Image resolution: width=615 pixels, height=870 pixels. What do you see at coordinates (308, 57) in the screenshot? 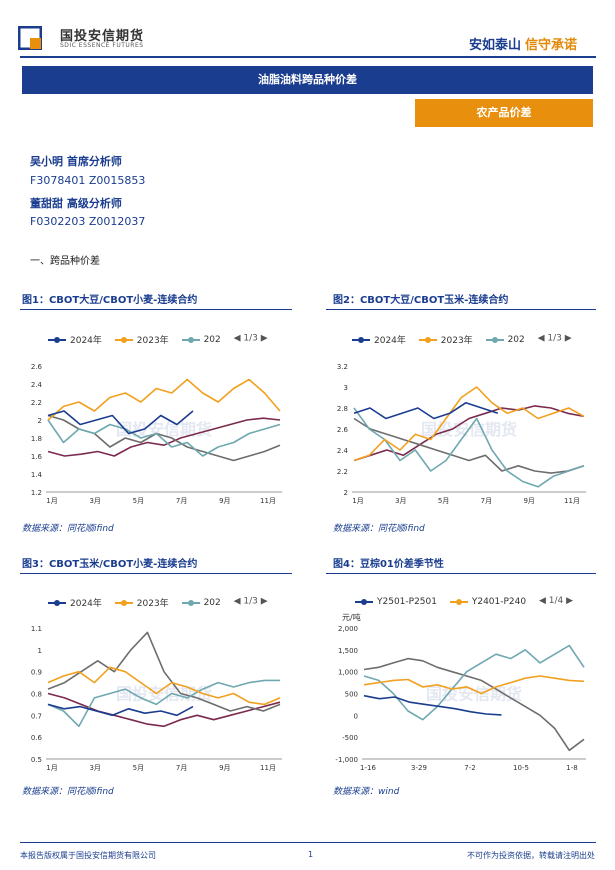
I see `header-divider` at bounding box center [308, 57].